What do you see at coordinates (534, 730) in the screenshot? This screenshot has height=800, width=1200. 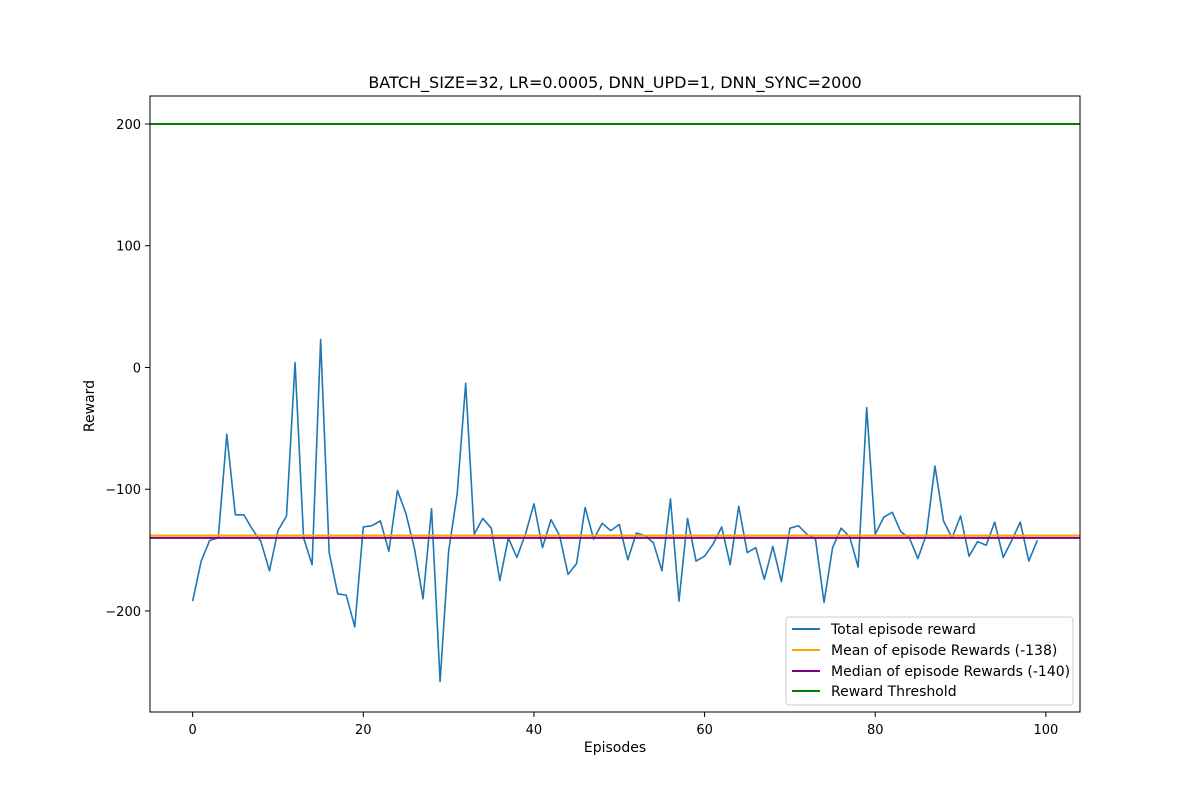 I see `x-tick-label: 40` at bounding box center [534, 730].